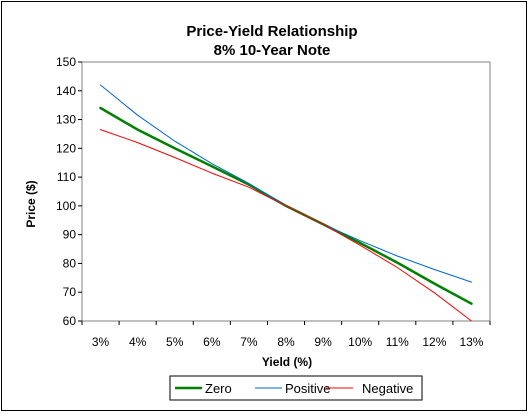 This screenshot has width=530, height=414. Describe the element at coordinates (287, 362) in the screenshot. I see `x-axis-title: Yield (%)` at that location.